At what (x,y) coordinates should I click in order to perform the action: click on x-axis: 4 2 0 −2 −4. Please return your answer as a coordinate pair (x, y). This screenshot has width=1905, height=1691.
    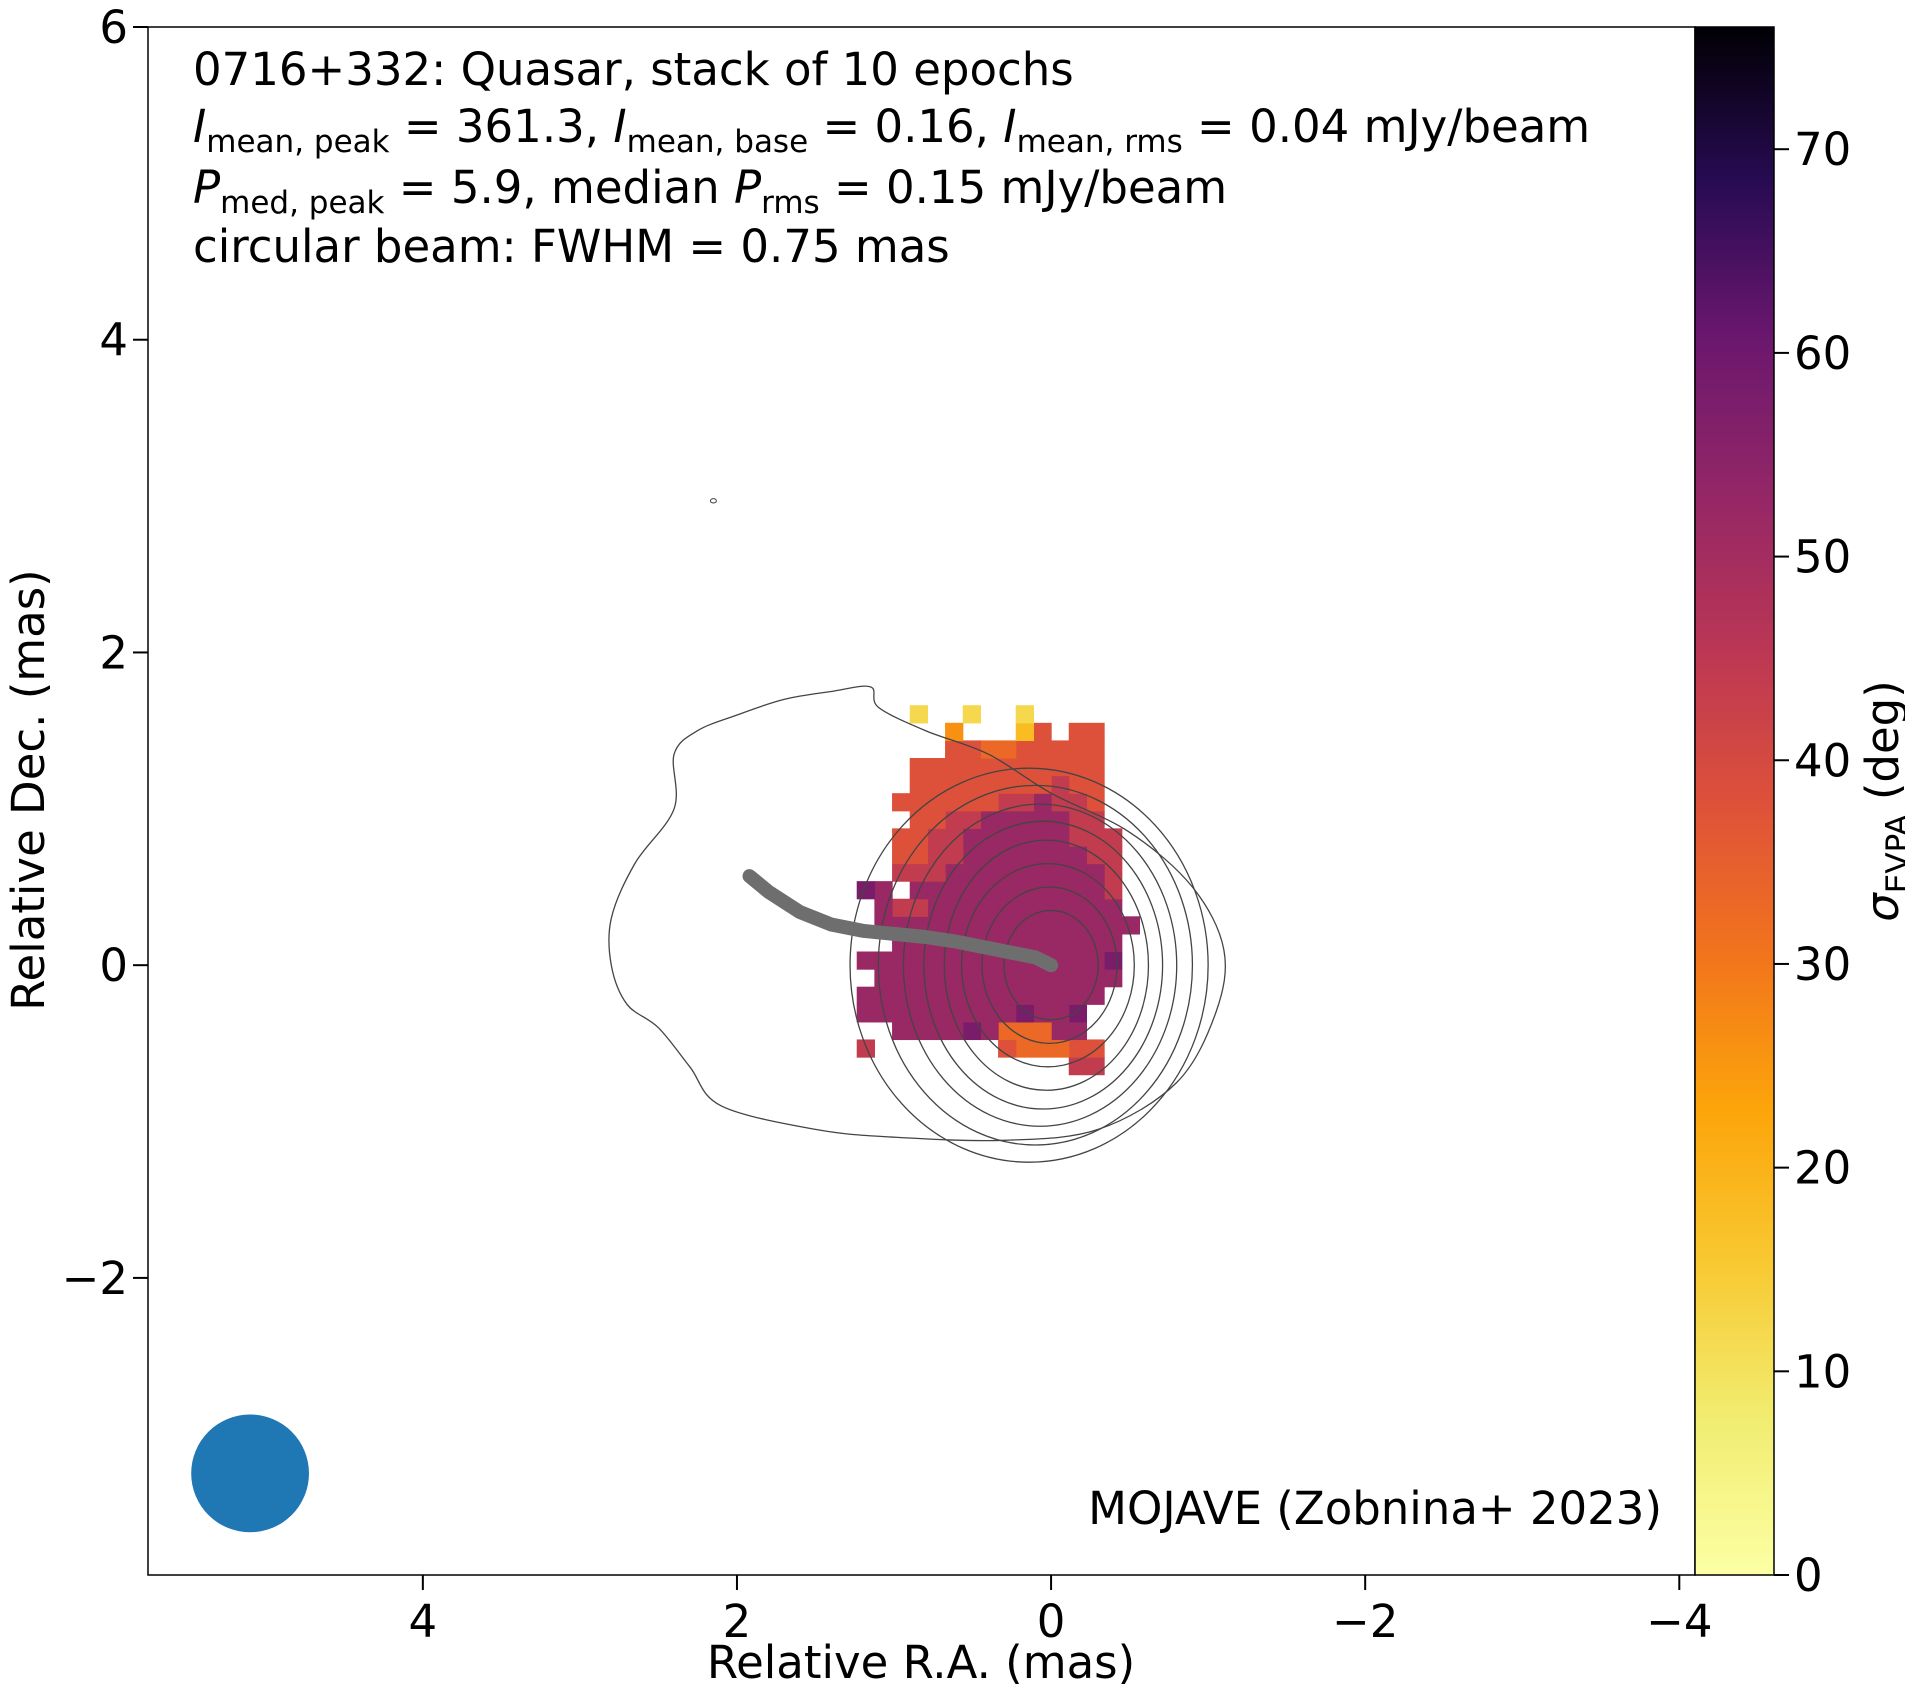
    Looking at the image, I should click on (1060, 1611).